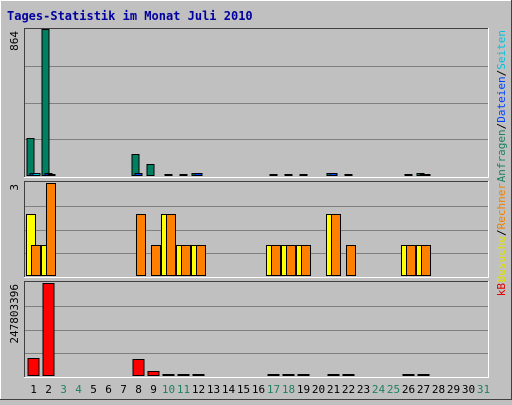 The image size is (512, 405). I want to click on legend-kbytes: kB, so click(501, 290).